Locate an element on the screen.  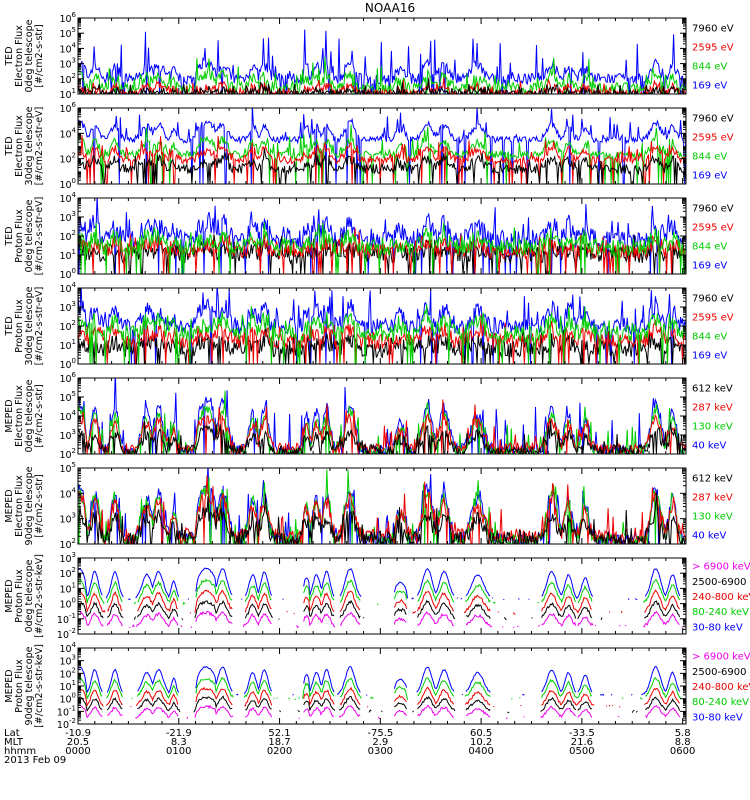
bottom-row-value: -33.5 is located at coordinates (582, 733).